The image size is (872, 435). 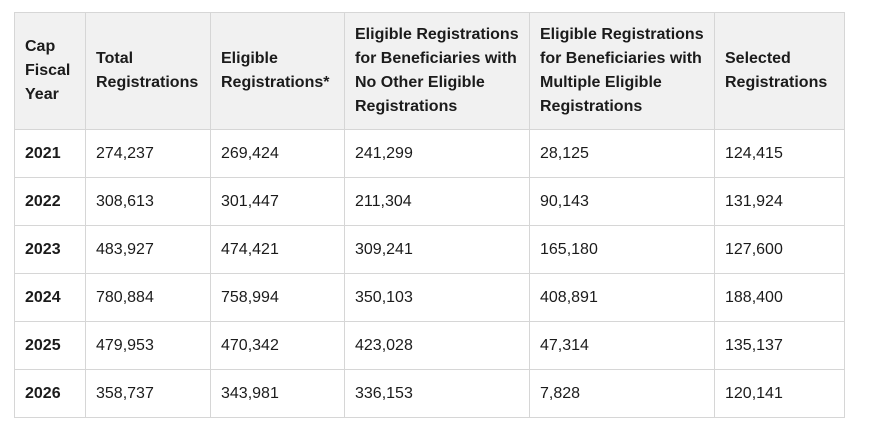 I want to click on header-selected-registrations: Selected Registrations, so click(x=779, y=71).